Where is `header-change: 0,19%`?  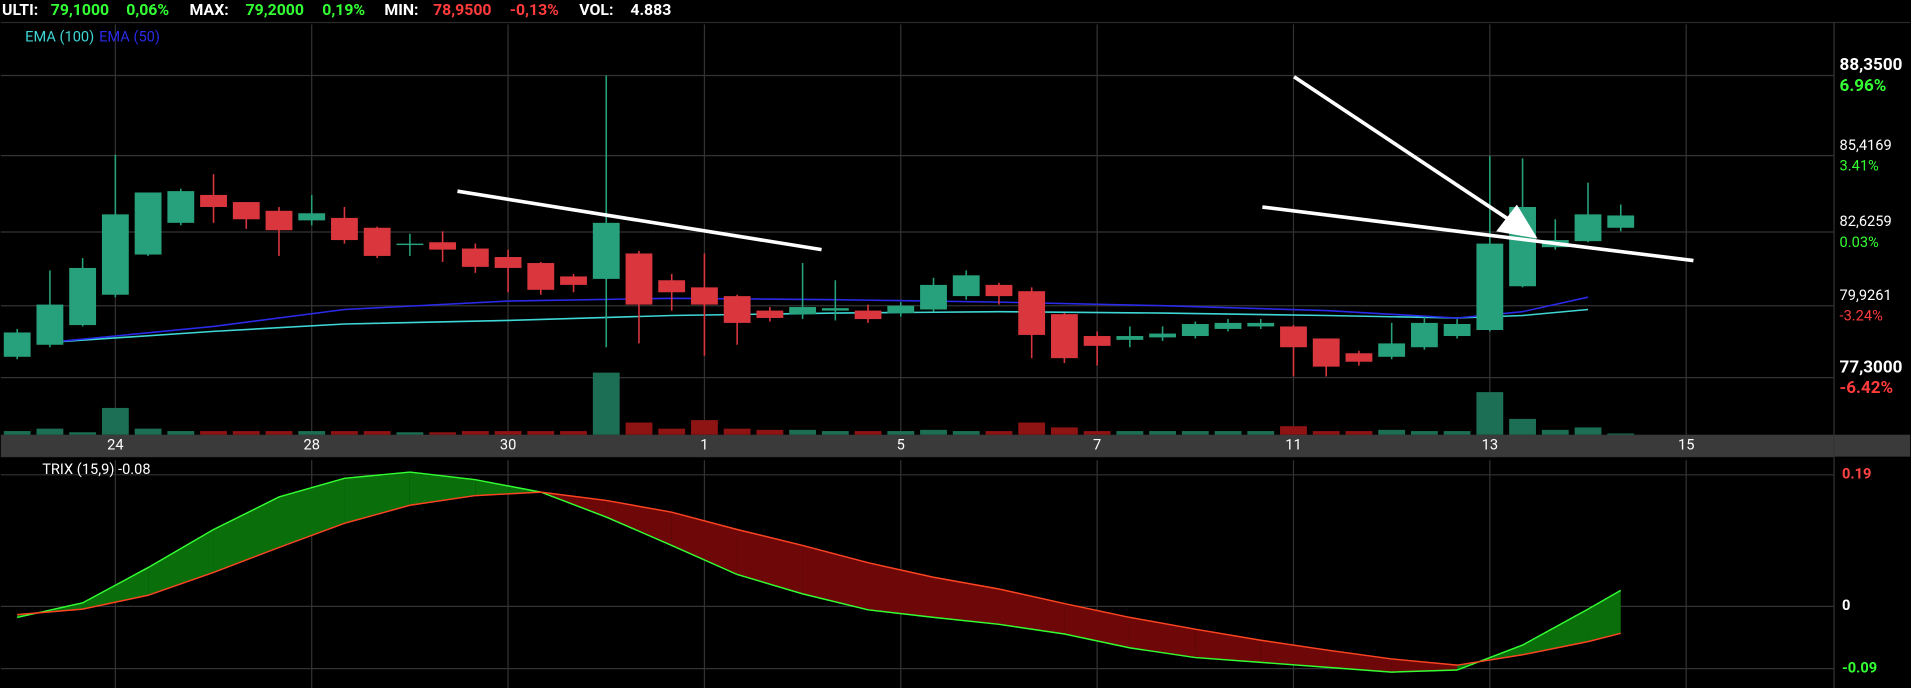 header-change: 0,19% is located at coordinates (343, 9).